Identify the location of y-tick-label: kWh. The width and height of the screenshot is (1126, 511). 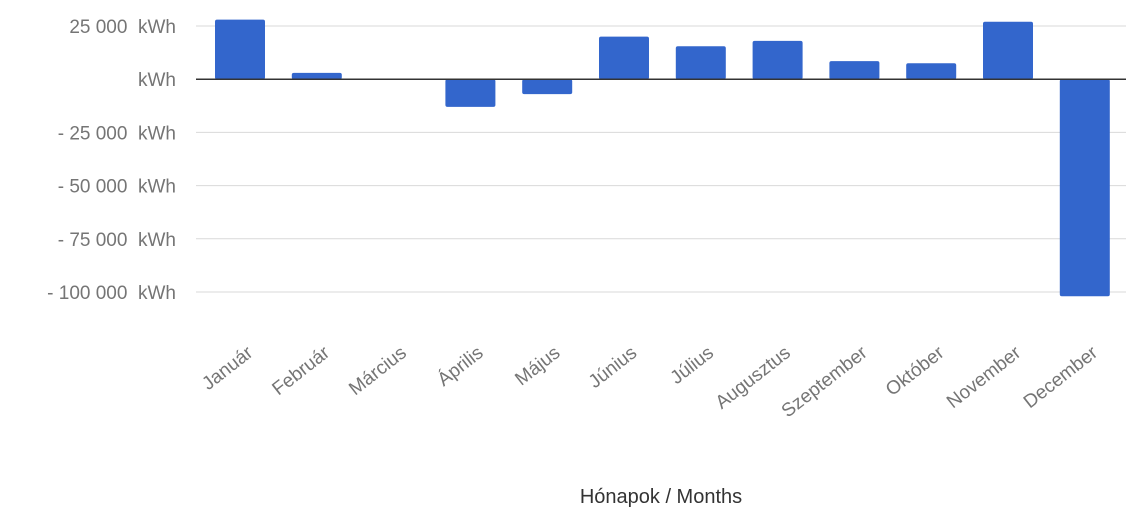
(157, 80).